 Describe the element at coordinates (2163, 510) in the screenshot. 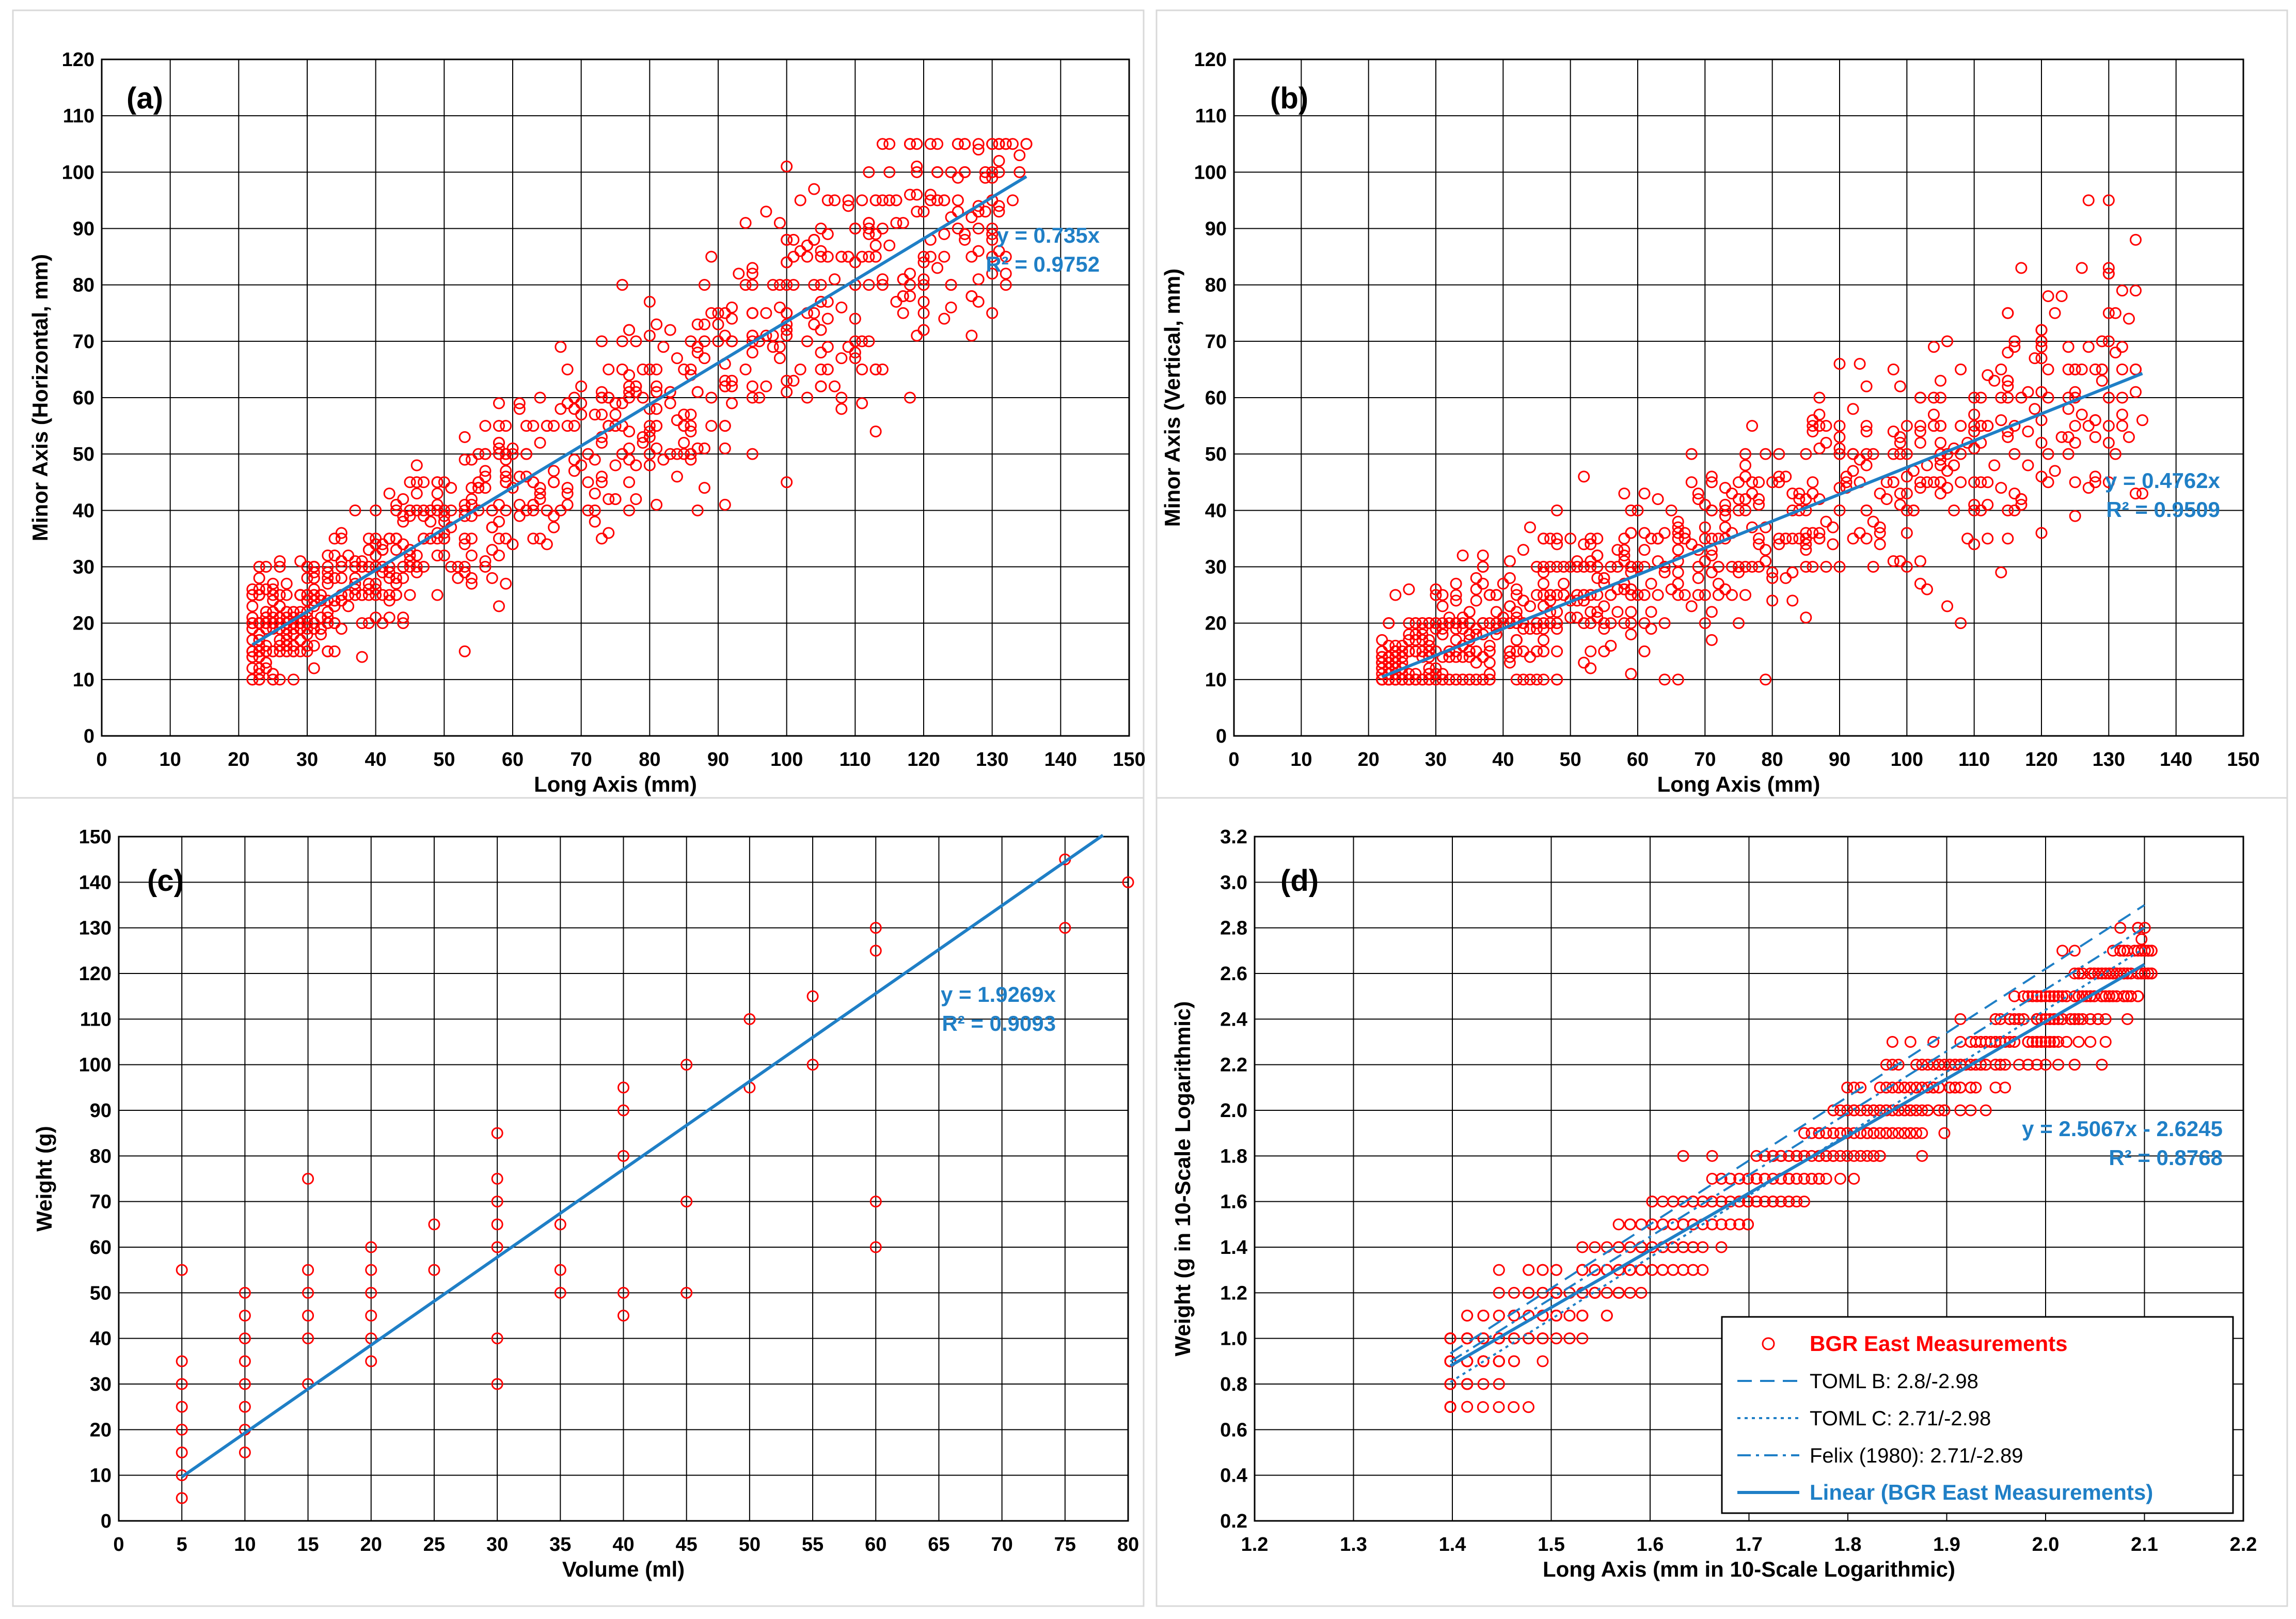

I see `chart-1-r-squared: R² = 0.9509` at that location.